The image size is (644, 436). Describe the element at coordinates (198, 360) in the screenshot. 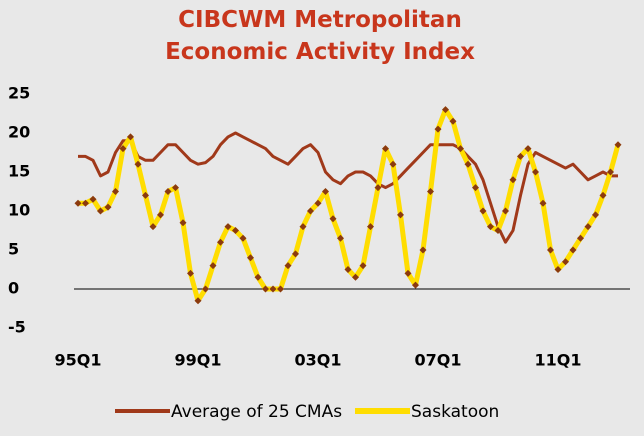

I see `x-tick-label: 99Q1` at that location.